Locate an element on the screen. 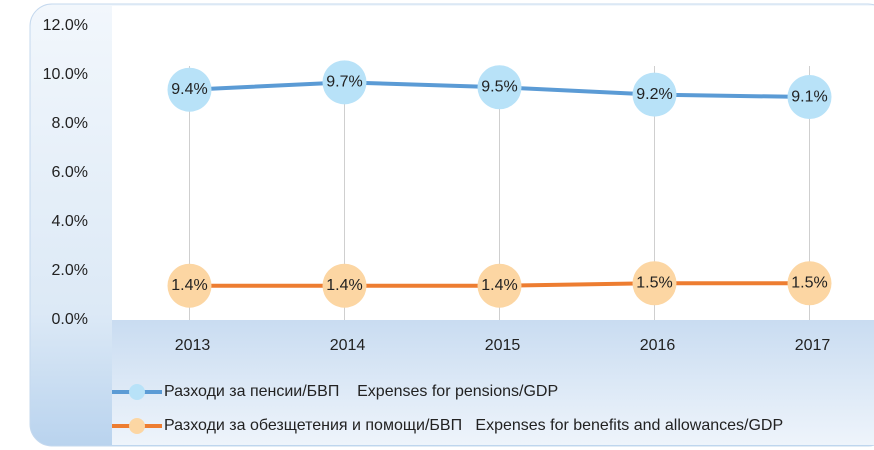 The image size is (874, 450). y-tick-label: 2.0% is located at coordinates (70, 270).